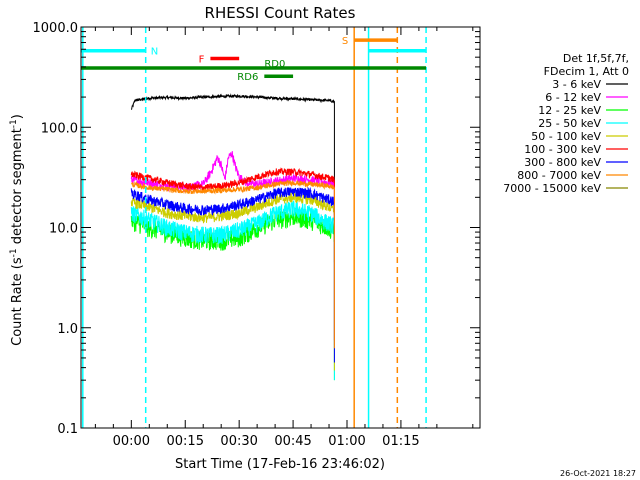  Describe the element at coordinates (562, 149) in the screenshot. I see `legend-entry-label: 100 - 300 keV` at that location.